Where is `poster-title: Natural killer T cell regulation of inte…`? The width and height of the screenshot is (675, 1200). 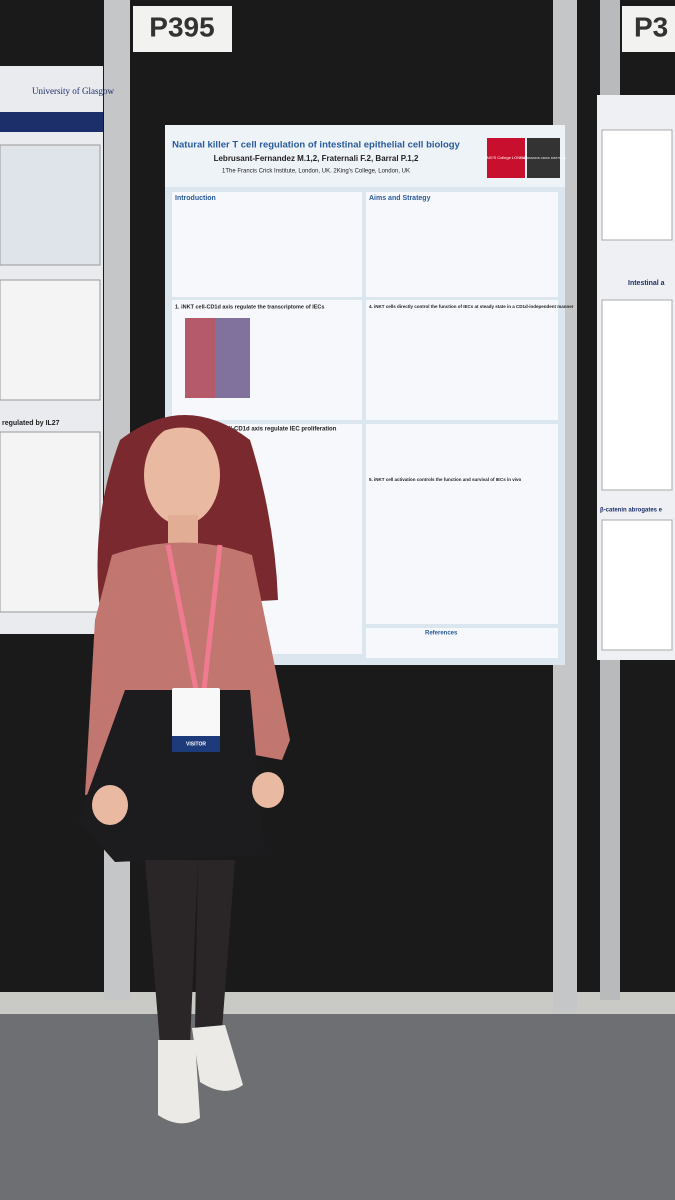
poster-title: Natural killer T cell regulation of inte… is located at coordinates (316, 145).